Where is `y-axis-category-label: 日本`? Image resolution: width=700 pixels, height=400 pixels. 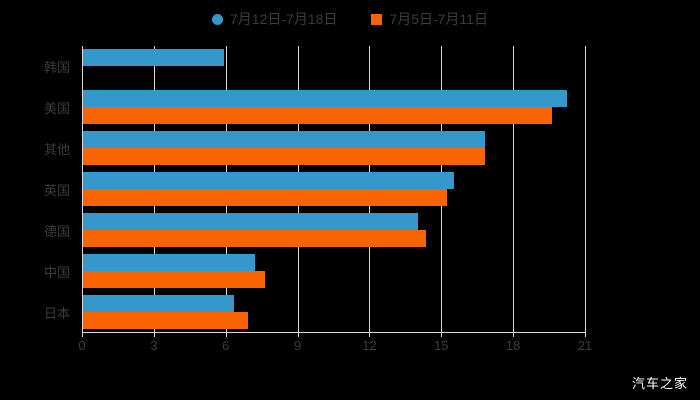
y-axis-category-label: 日本 is located at coordinates (56, 313).